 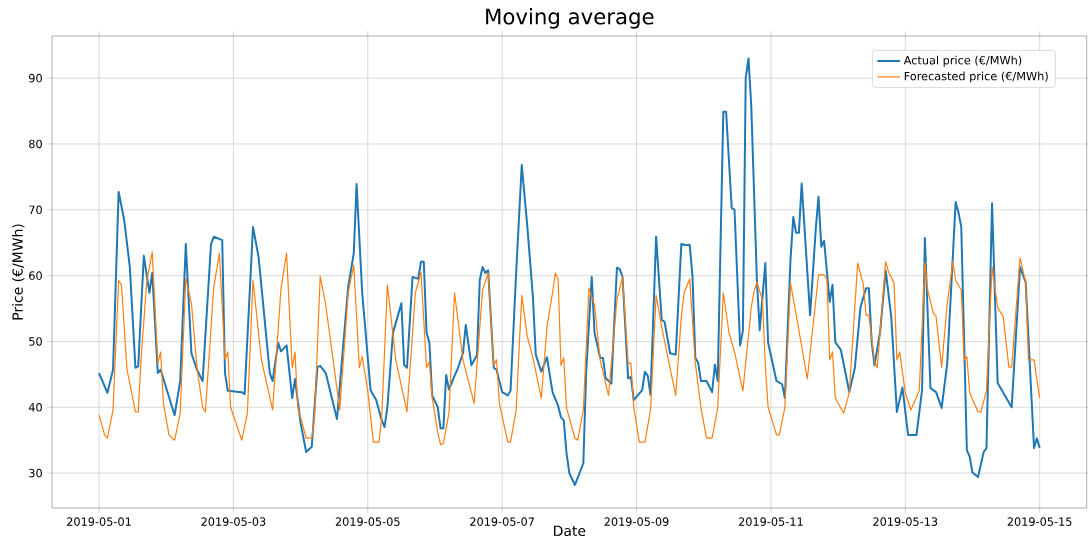 I want to click on x-axis-title: Date, so click(x=570, y=531).